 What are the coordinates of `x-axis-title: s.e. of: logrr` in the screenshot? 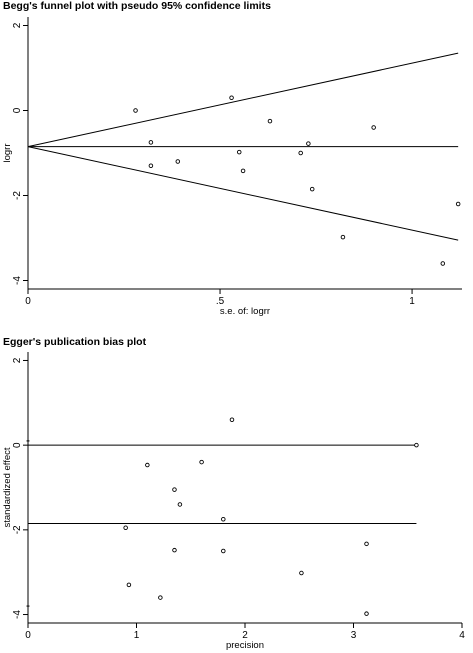 It's located at (245, 311).